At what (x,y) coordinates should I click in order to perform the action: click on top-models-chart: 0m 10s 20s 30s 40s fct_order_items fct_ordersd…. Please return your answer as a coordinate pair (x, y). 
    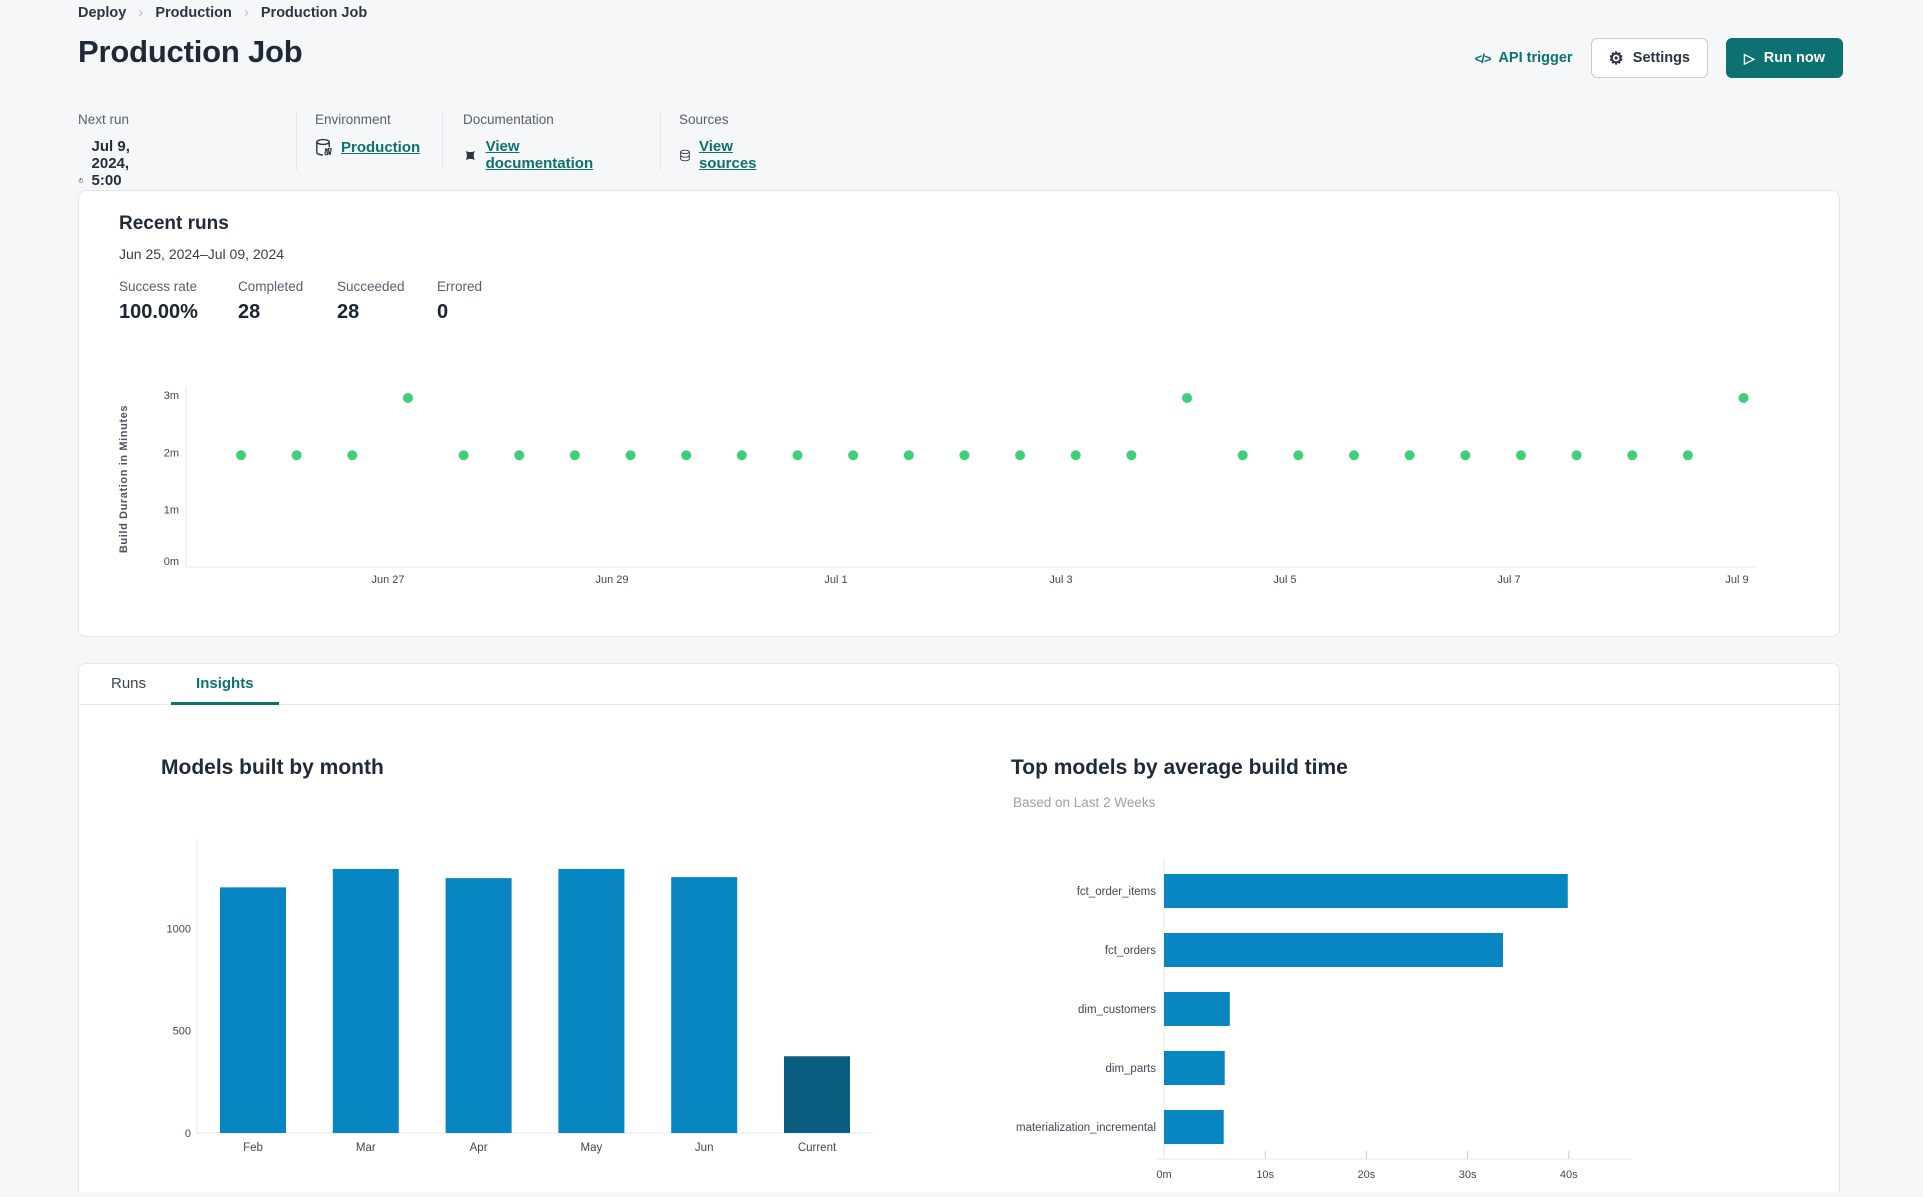
    Looking at the image, I should click on (1323, 1020).